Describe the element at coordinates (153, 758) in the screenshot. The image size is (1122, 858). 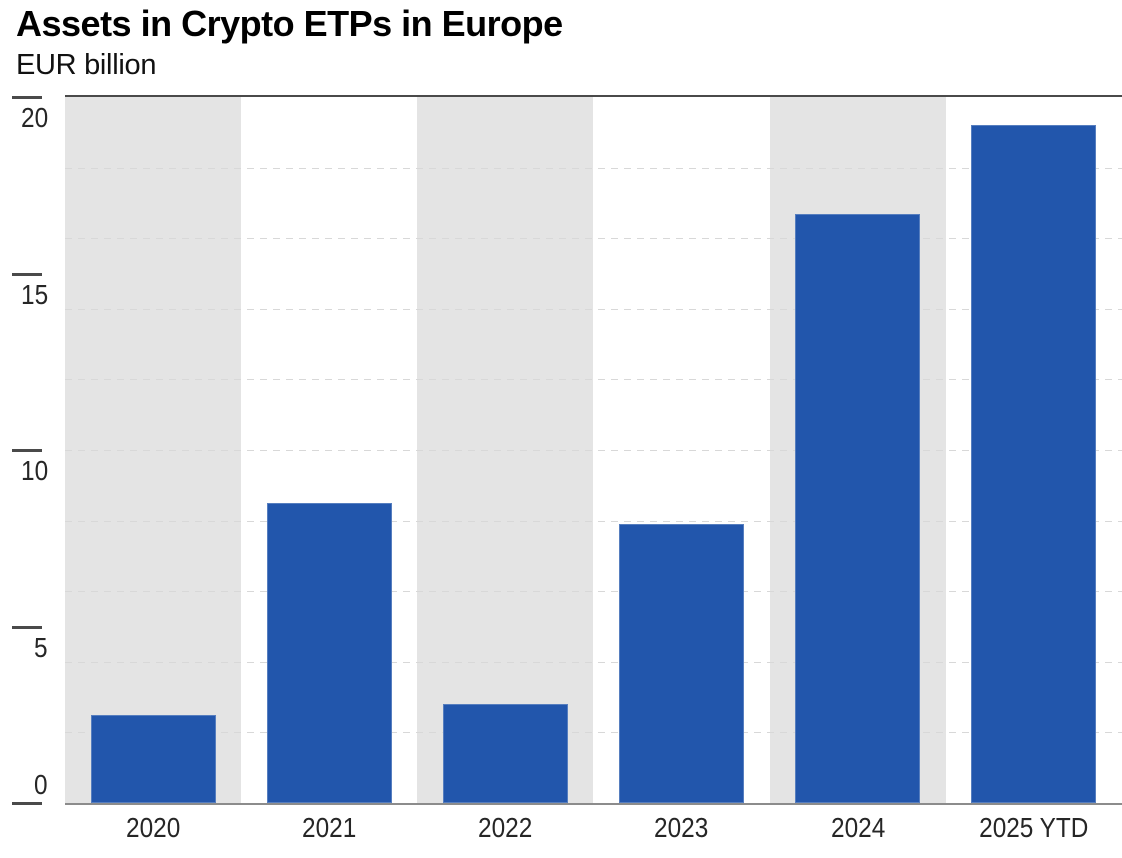
I see `bar-2020` at that location.